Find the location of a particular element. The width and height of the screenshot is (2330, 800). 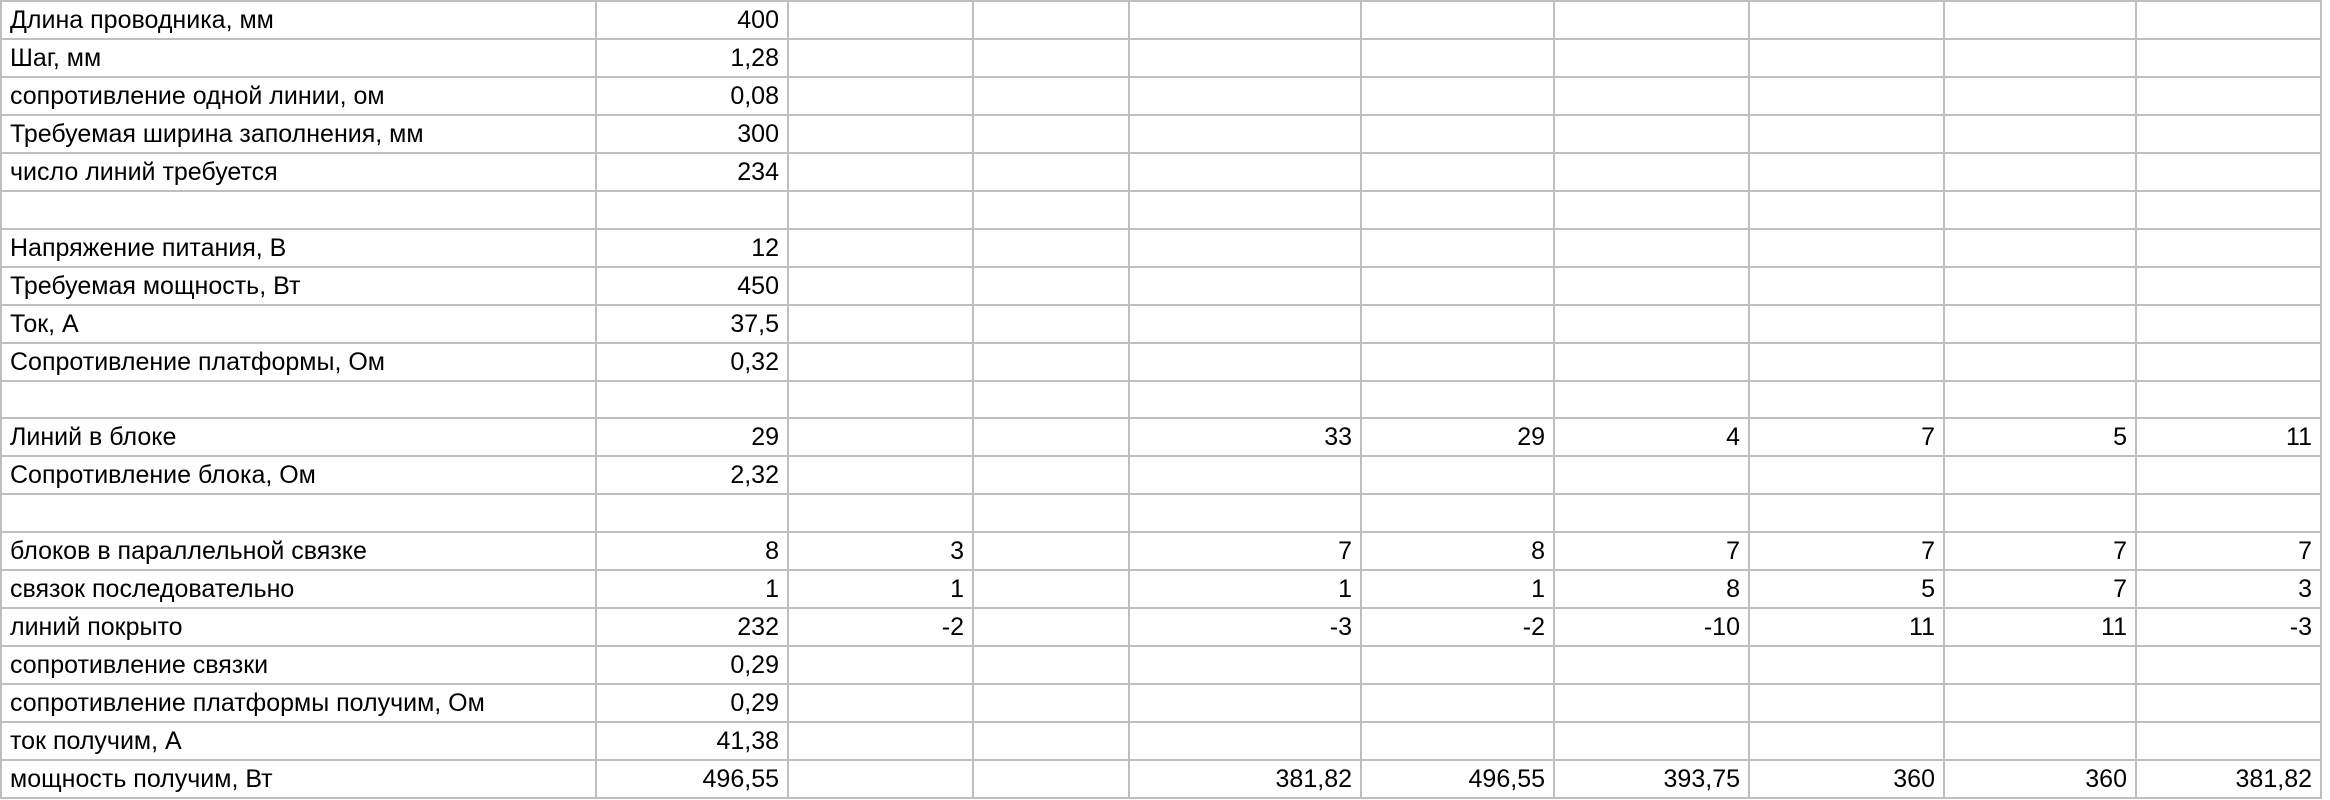

cell-I12: 5 is located at coordinates (2040, 437).